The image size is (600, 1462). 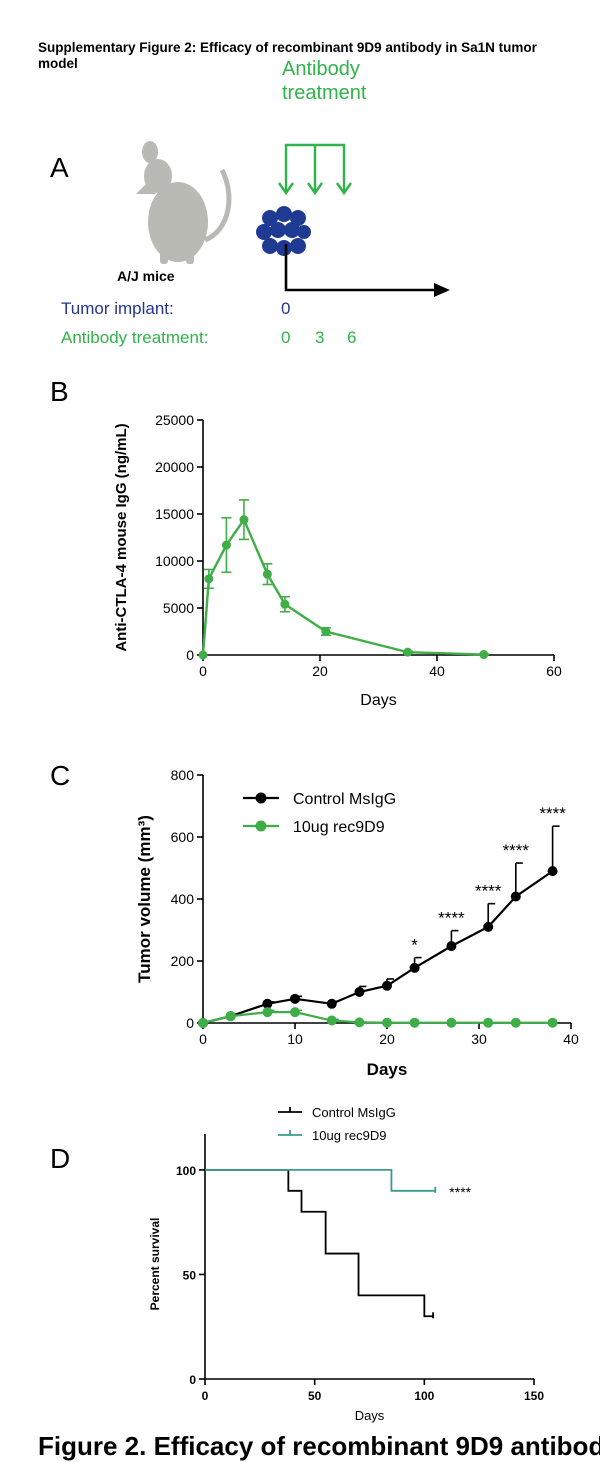 I want to click on treatment-day-2: 3, so click(x=320, y=337).